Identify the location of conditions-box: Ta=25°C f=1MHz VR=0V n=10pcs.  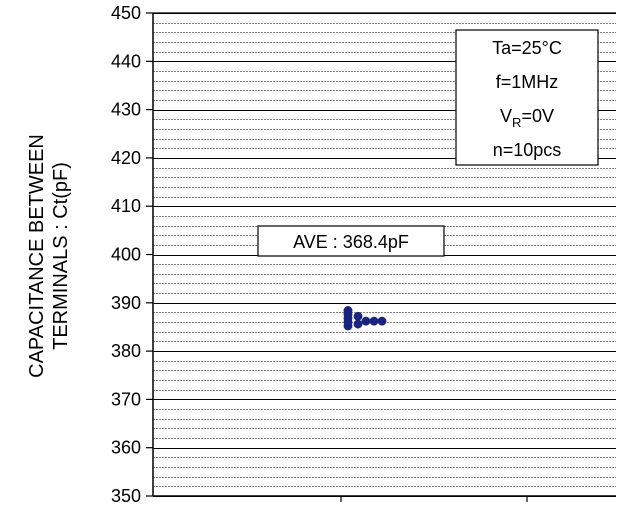
(527, 97).